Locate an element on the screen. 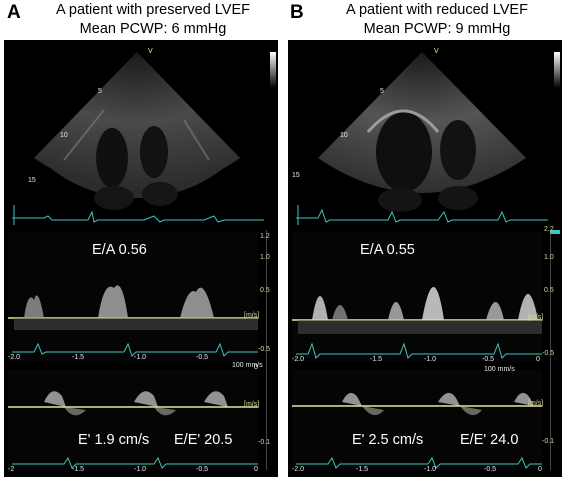 This screenshot has height=477, width=567. panel-a-pw-axis-1: 1.0 is located at coordinates (265, 257).